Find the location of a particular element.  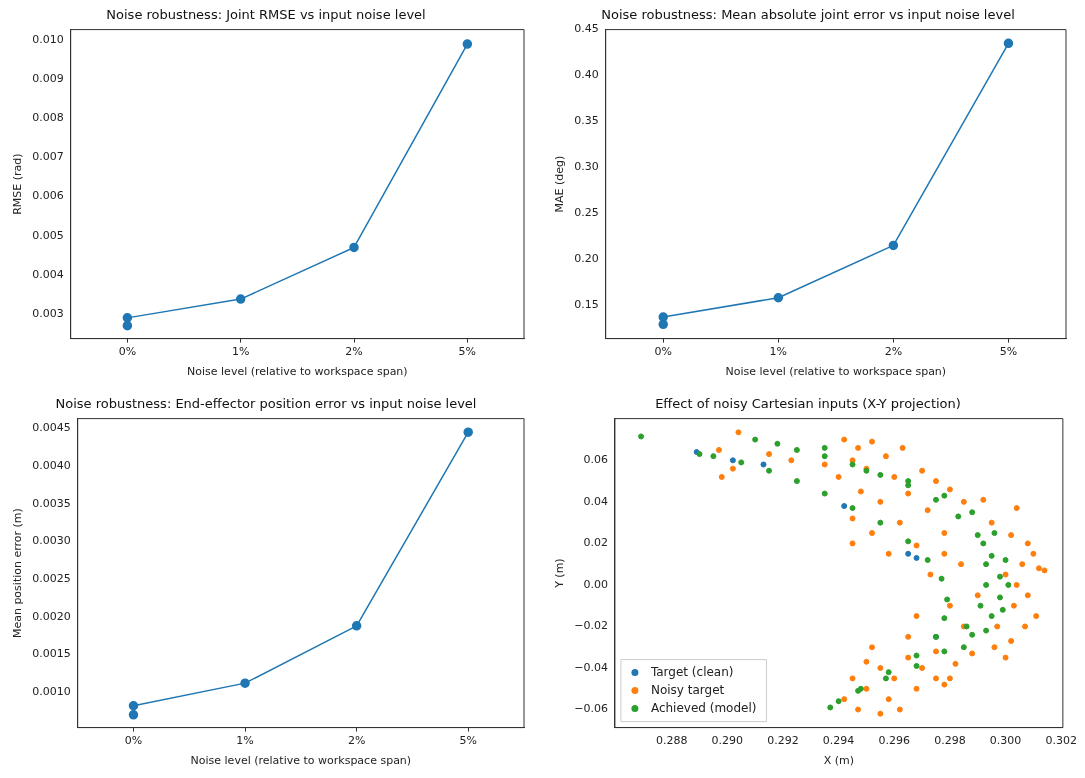

x-tick-label: 0.302 is located at coordinates (1061, 741).